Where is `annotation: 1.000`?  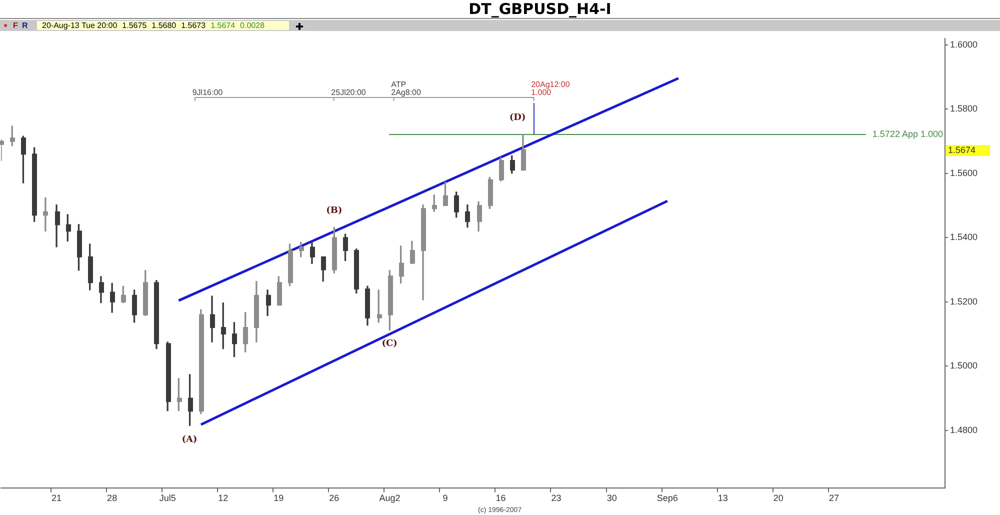
annotation: 1.000 is located at coordinates (541, 93).